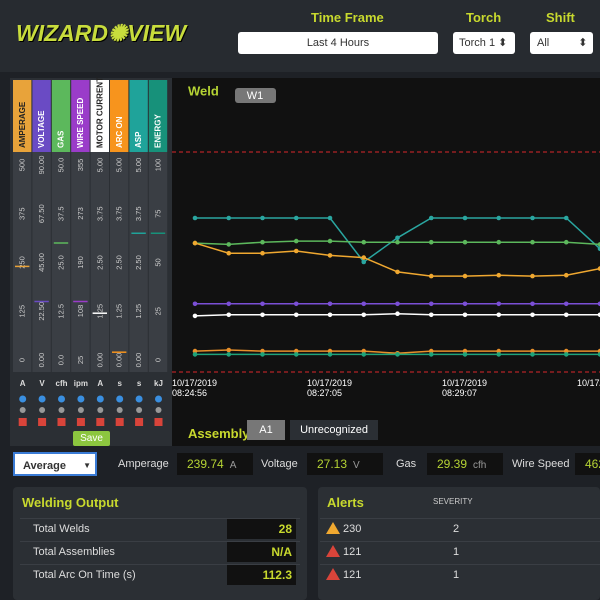  Describe the element at coordinates (143, 464) in the screenshot. I see `readout-label: Amperage` at that location.